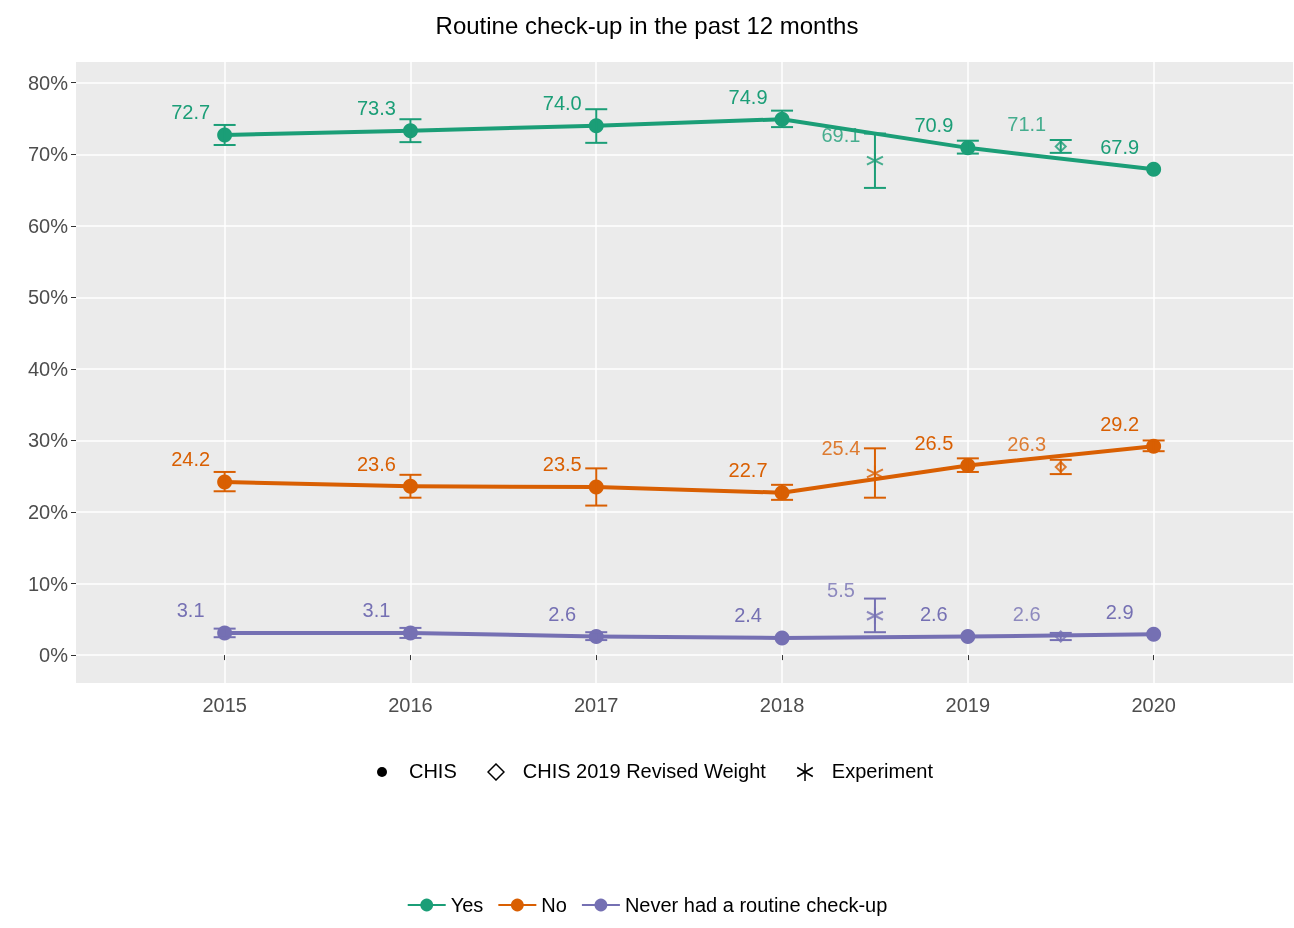 Image resolution: width=1294 pixels, height=928 pixels. I want to click on x-tick-label: 2017, so click(596, 705).